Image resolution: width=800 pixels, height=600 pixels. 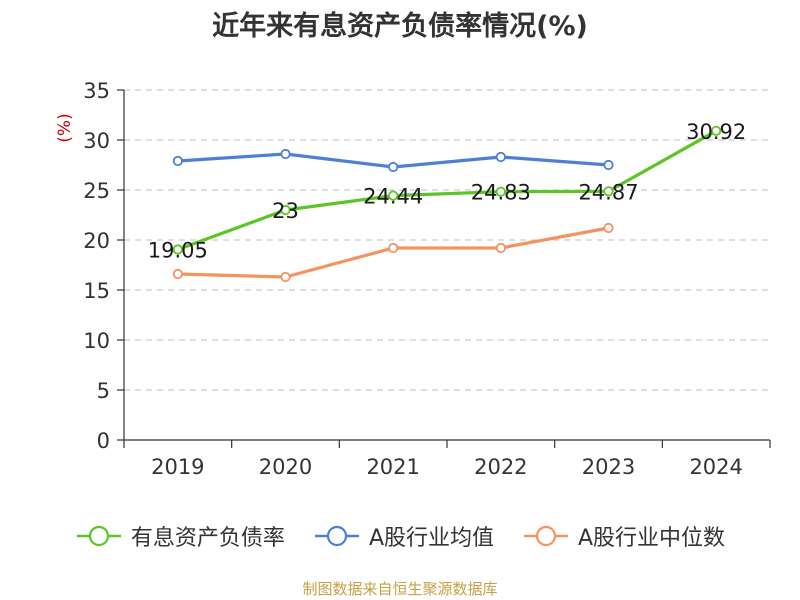 I want to click on legend-label: A股行业中位数, so click(x=652, y=538).